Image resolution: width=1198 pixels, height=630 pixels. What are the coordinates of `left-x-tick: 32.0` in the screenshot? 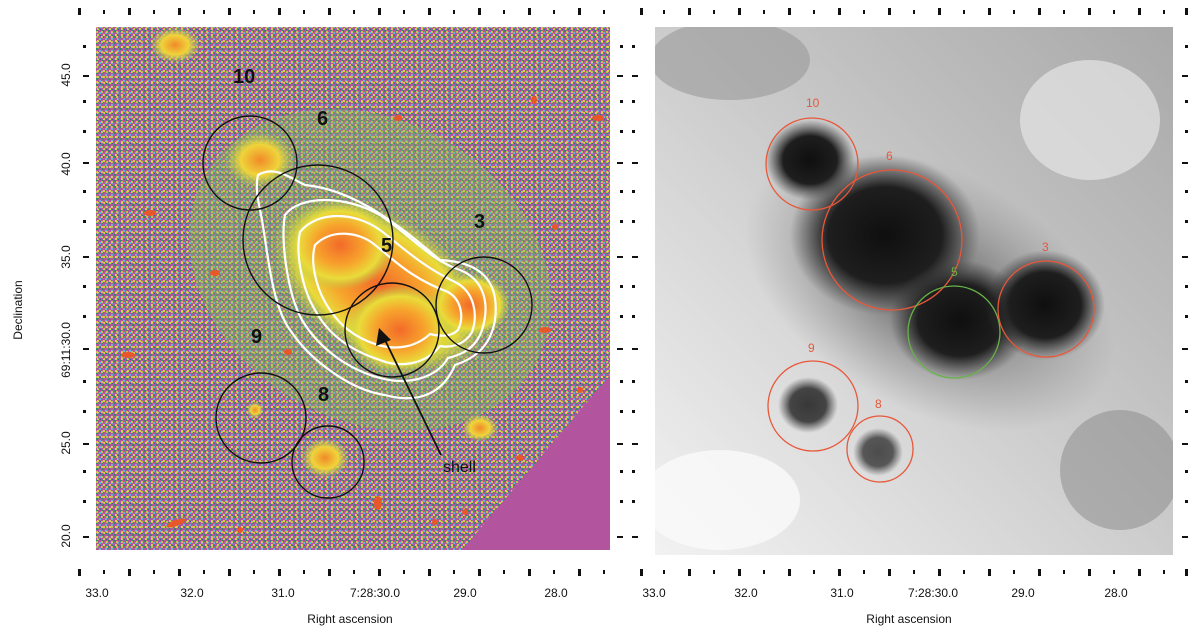 It's located at (192, 593).